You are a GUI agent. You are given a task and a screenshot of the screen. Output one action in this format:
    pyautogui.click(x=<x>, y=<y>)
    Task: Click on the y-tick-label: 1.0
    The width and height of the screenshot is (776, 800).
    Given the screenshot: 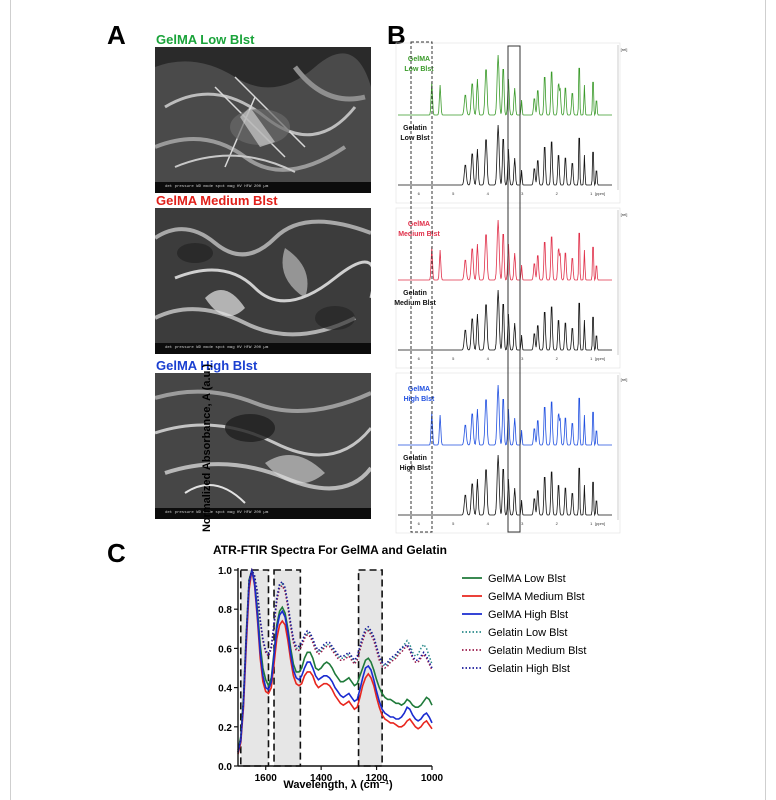 What is the action you would take?
    pyautogui.click(x=225, y=571)
    